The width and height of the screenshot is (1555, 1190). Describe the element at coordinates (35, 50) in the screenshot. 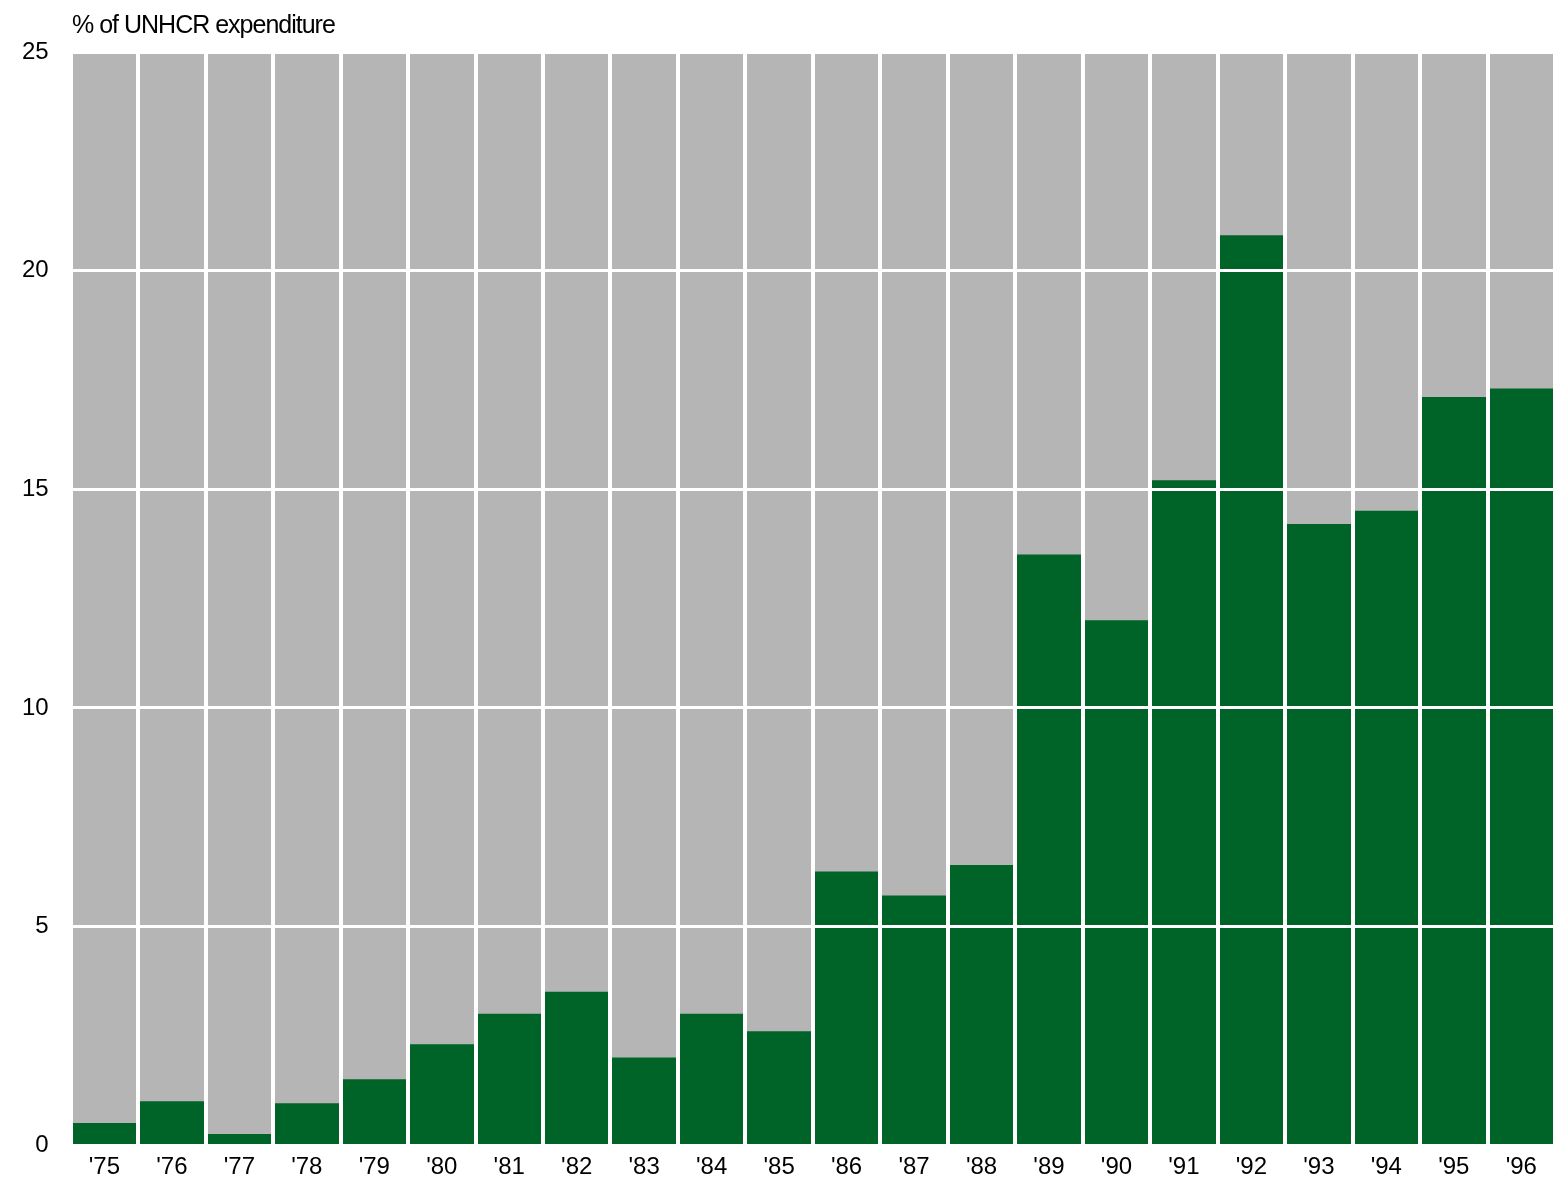

I see `y-tick-label: 25` at that location.